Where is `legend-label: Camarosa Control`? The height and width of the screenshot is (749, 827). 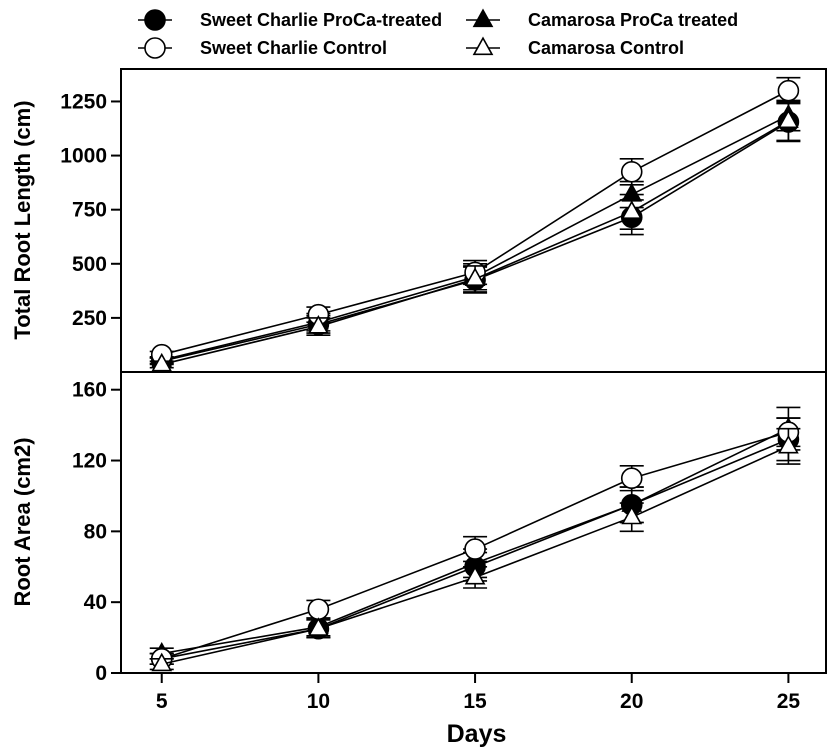
legend-label: Camarosa Control is located at coordinates (606, 48).